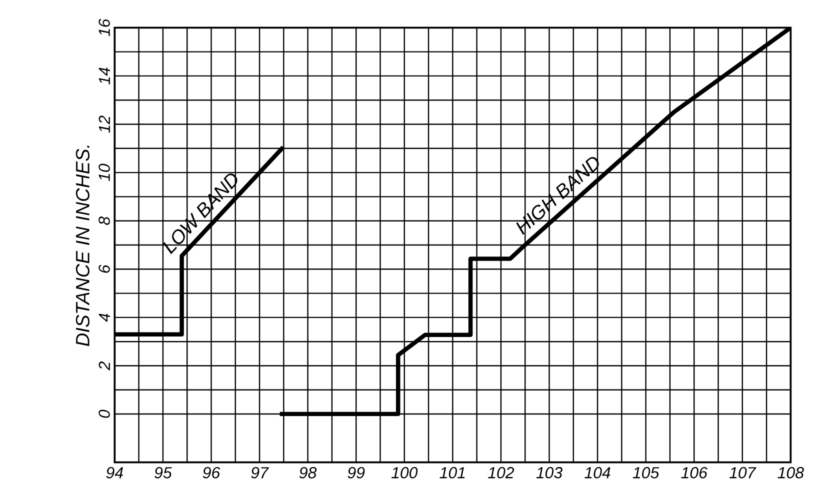 This screenshot has width=818, height=493. I want to click on y-tick-label: 8, so click(104, 220).